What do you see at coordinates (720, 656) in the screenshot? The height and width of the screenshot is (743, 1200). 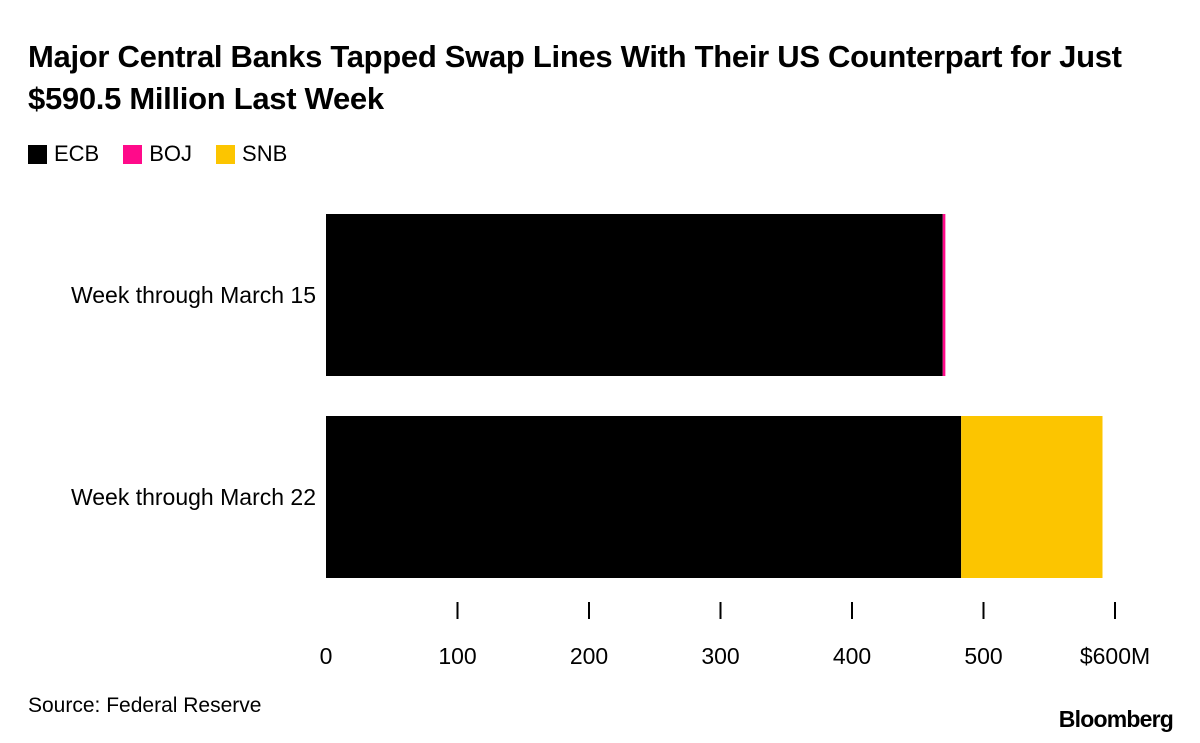 I see `x-tick-label-300: 300` at bounding box center [720, 656].